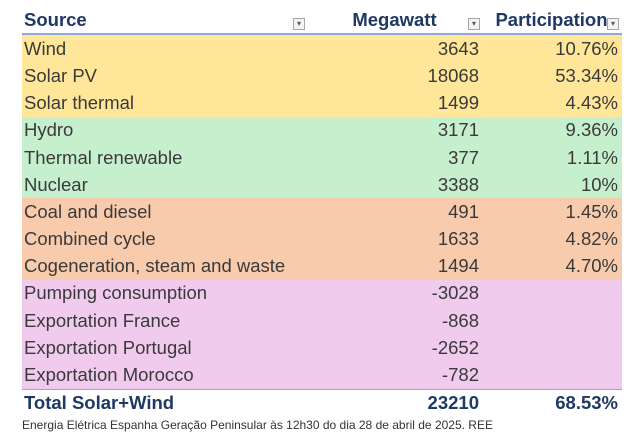 The width and height of the screenshot is (633, 443). What do you see at coordinates (395, 130) in the screenshot?
I see `megawatt-cell: 3171` at bounding box center [395, 130].